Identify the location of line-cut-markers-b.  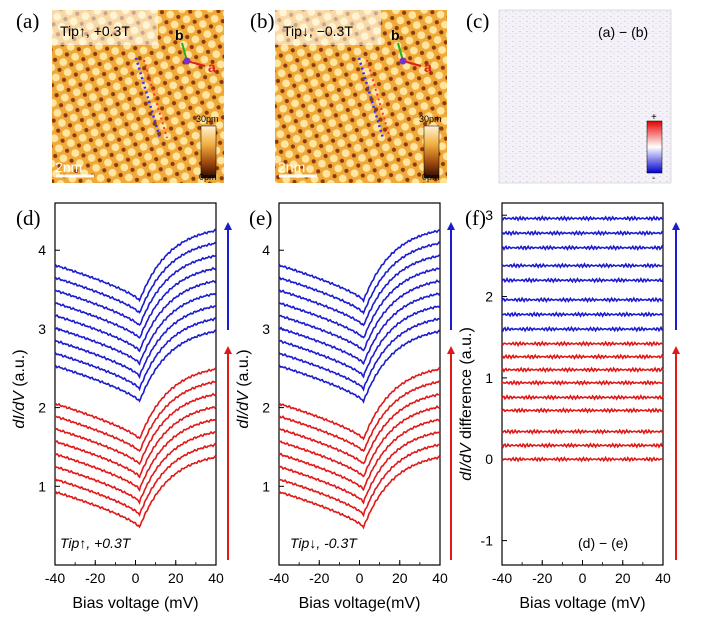
(374, 98).